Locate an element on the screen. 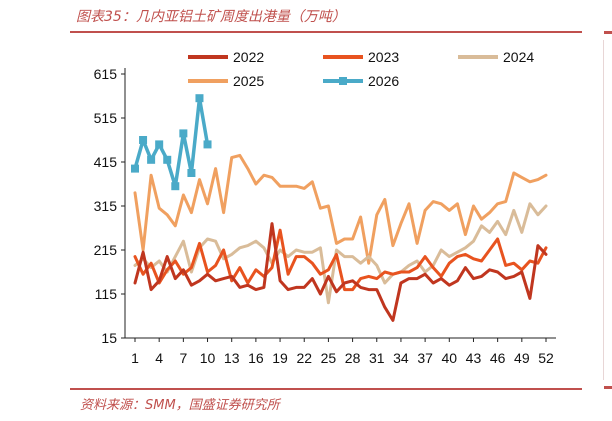 This screenshot has width=612, height=421. x-tick-label: 13 is located at coordinates (232, 358).